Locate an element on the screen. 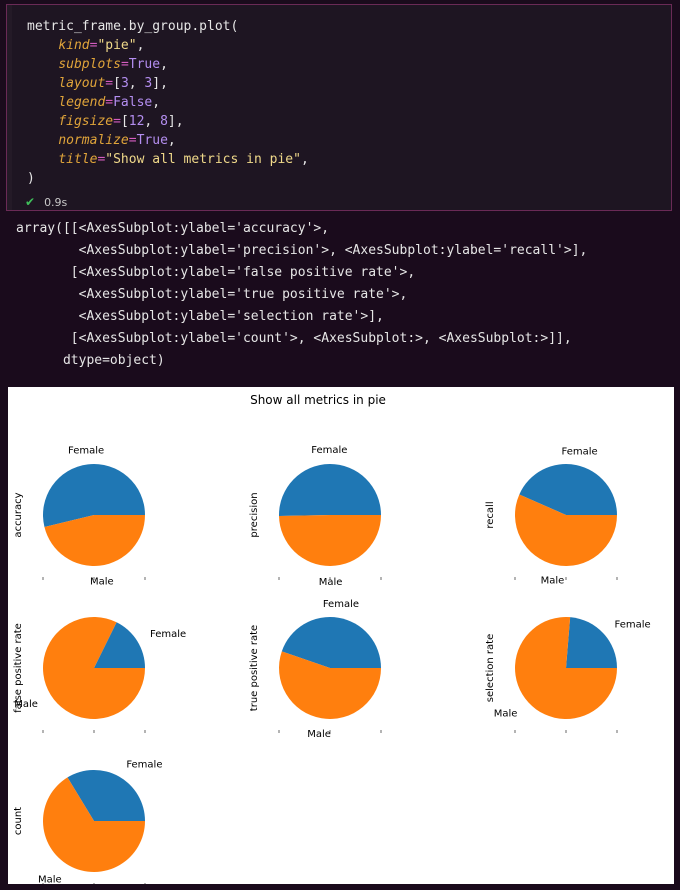  code-token: ) is located at coordinates (31, 178).